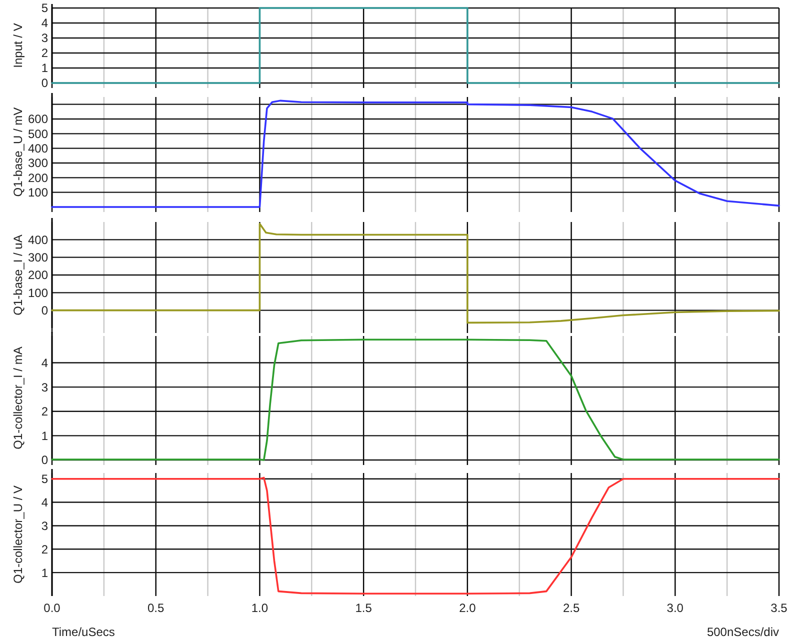 Image resolution: width=790 pixels, height=643 pixels. What do you see at coordinates (38, 133) in the screenshot?
I see `y-tick-label: 500` at bounding box center [38, 133].